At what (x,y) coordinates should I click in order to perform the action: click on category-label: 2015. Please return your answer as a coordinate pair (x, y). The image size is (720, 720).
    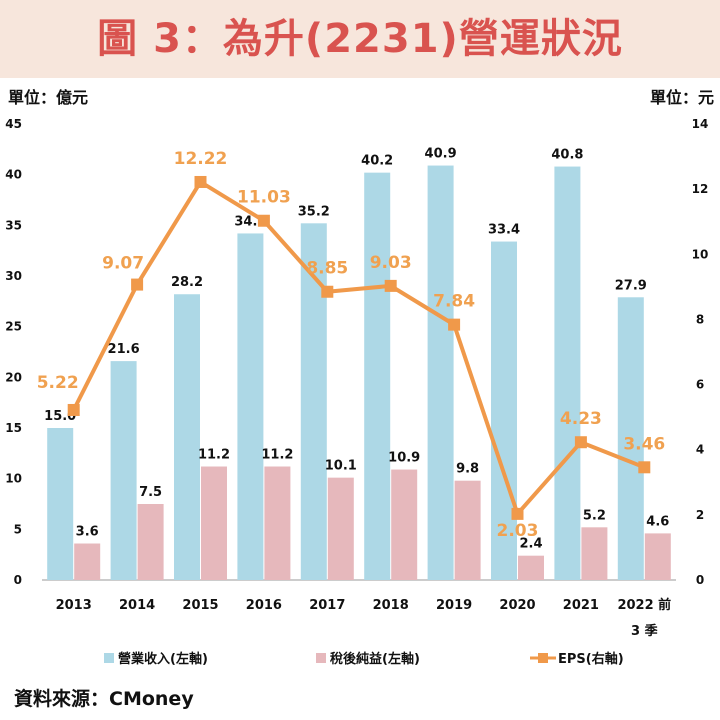
    Looking at the image, I should click on (200, 605).